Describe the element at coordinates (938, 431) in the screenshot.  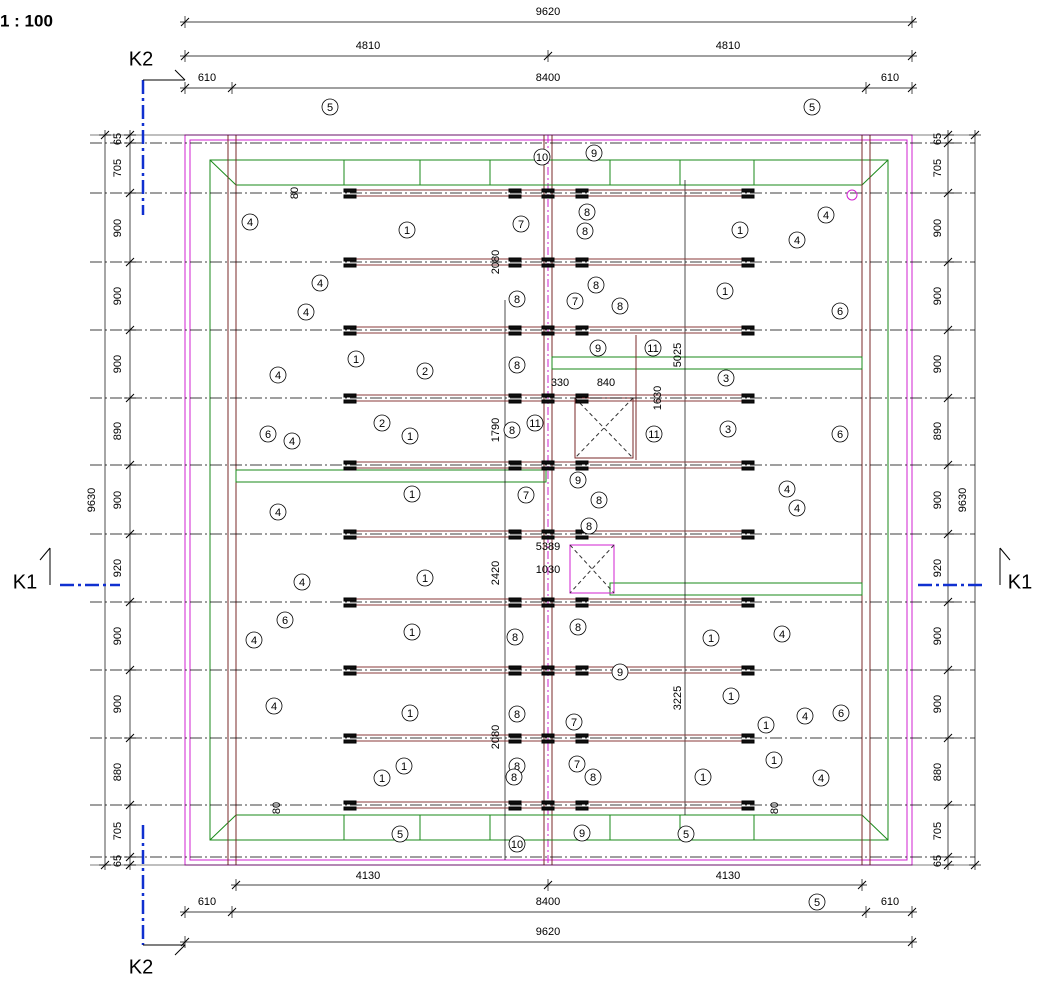
I see `dim-label: 890` at that location.